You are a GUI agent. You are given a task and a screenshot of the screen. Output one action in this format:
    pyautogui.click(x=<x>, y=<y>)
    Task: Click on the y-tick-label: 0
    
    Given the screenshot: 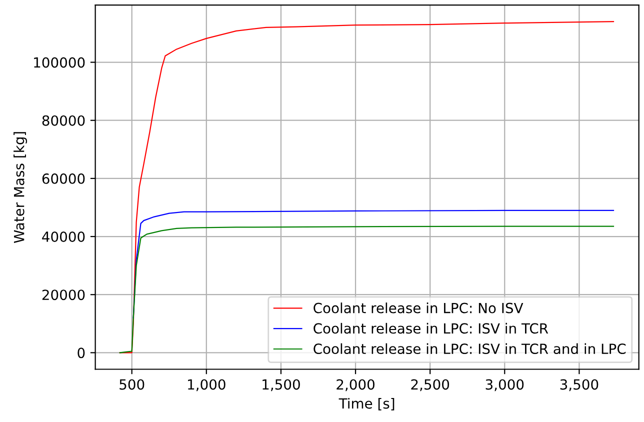 What is the action you would take?
    pyautogui.click(x=81, y=353)
    